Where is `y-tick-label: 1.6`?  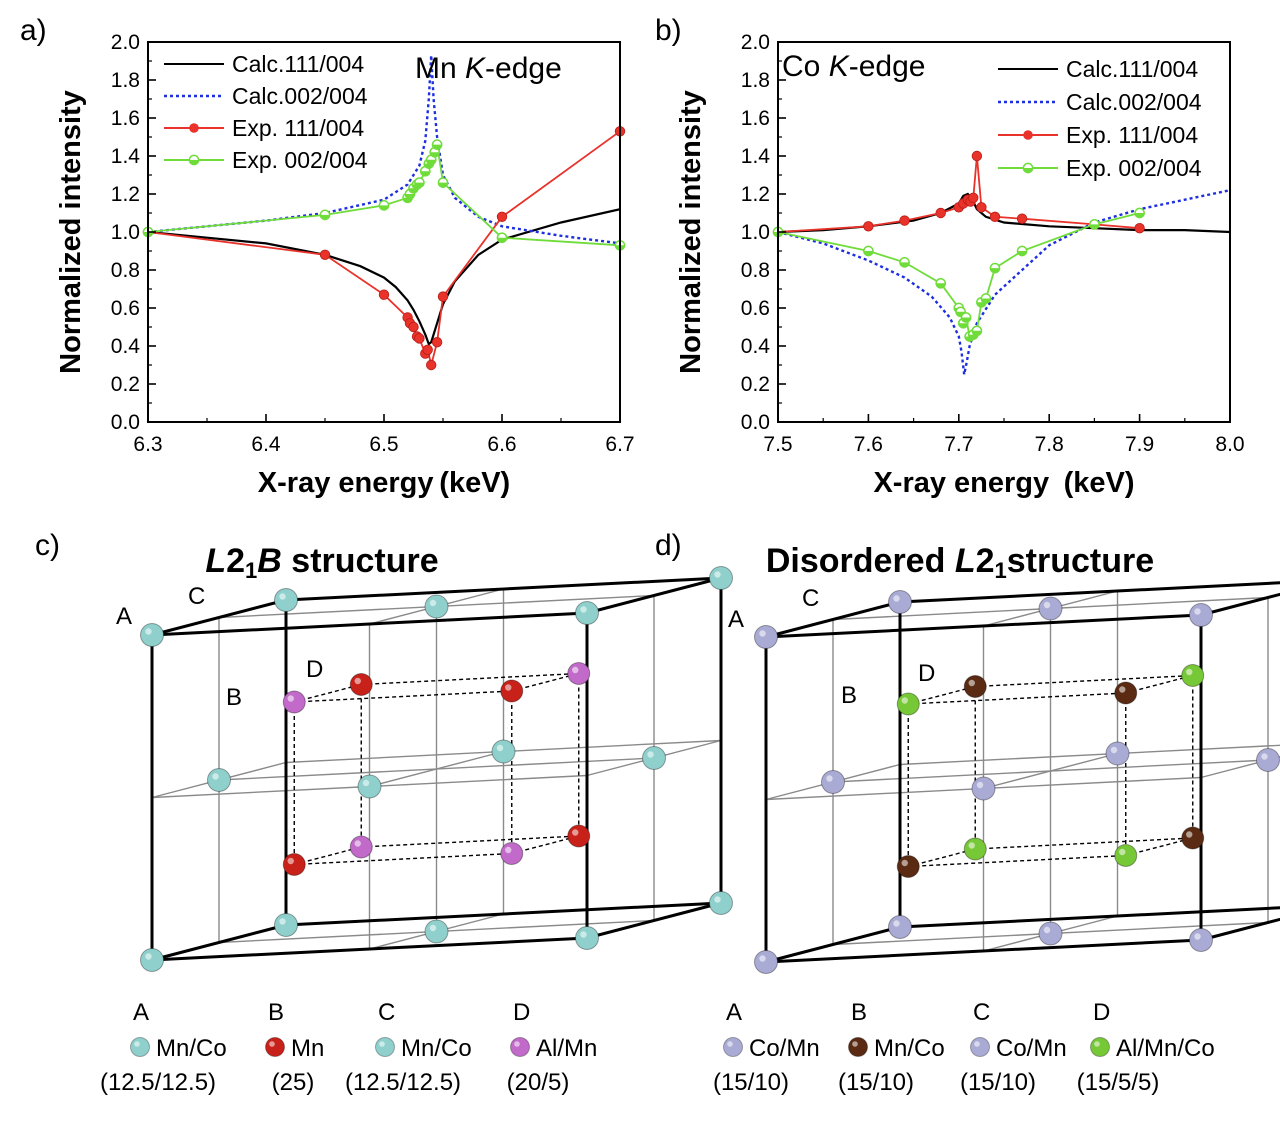
y-tick-label: 1.6 is located at coordinates (755, 118).